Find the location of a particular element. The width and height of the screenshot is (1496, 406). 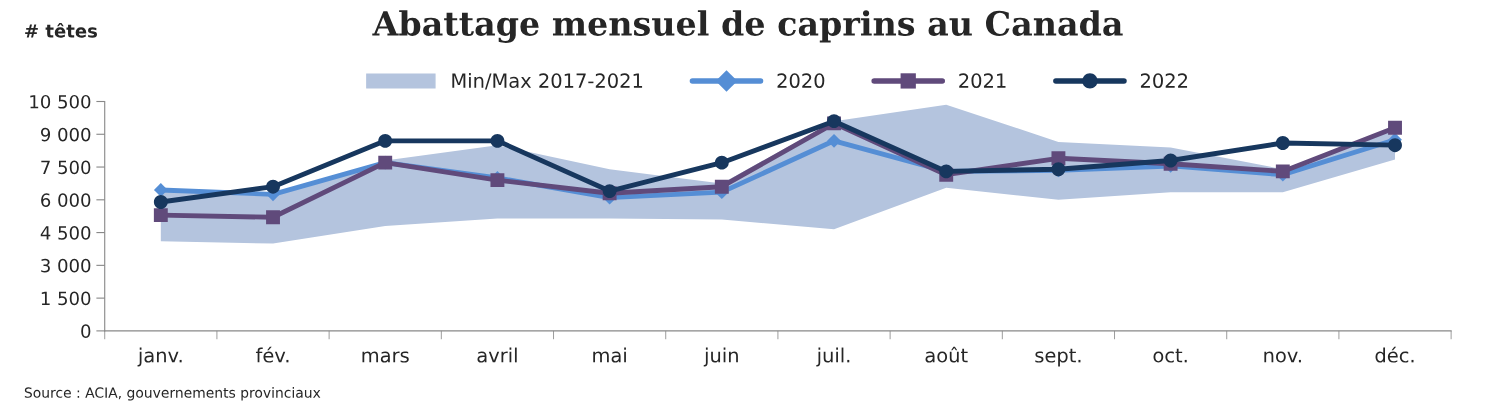

x-tick-label: mars is located at coordinates (385, 357).